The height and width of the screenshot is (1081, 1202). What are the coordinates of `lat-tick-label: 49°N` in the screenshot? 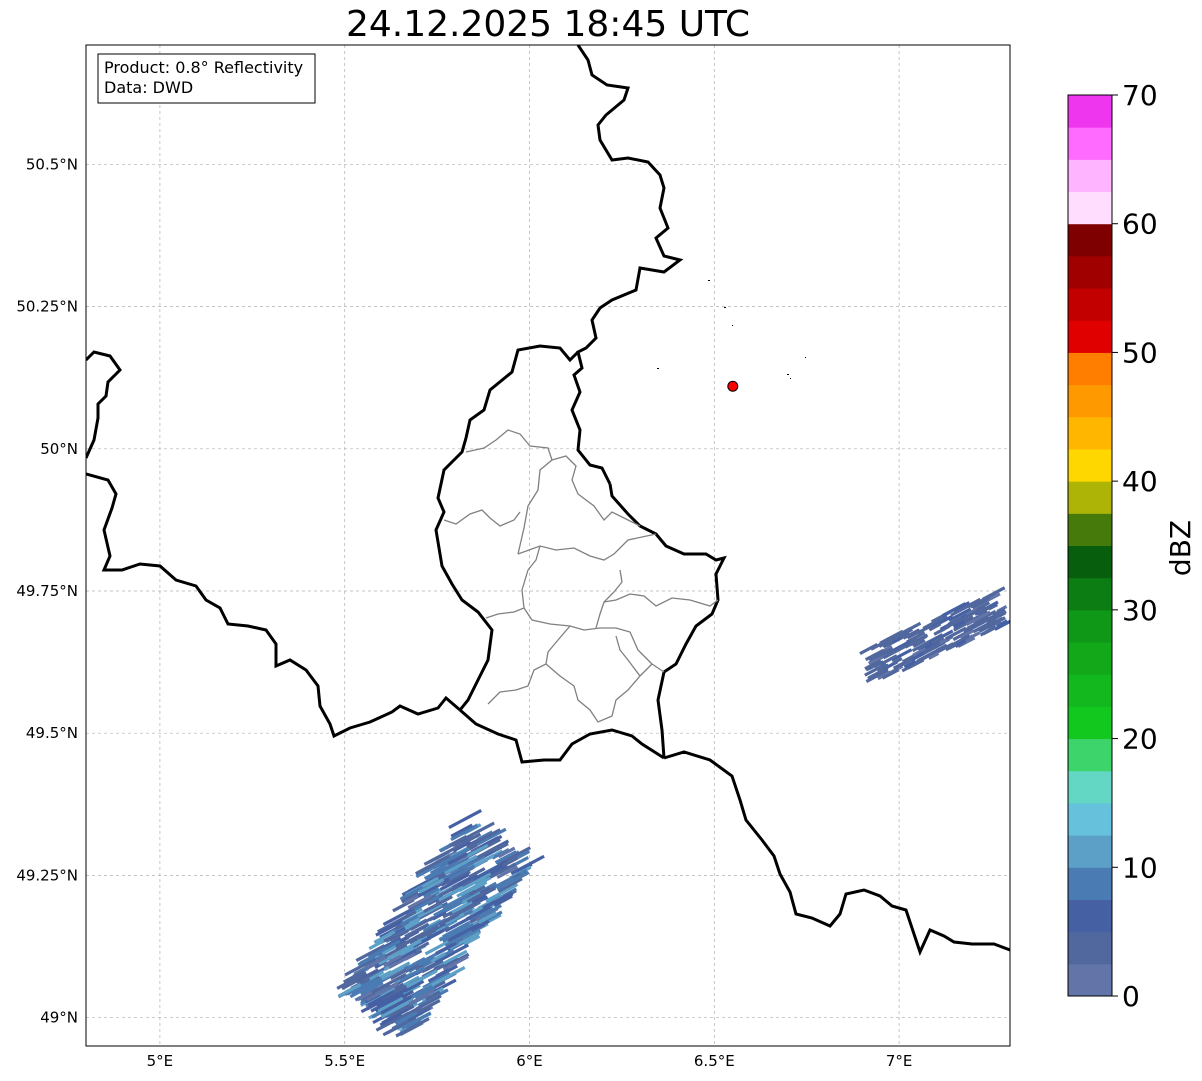 It's located at (59, 1018).